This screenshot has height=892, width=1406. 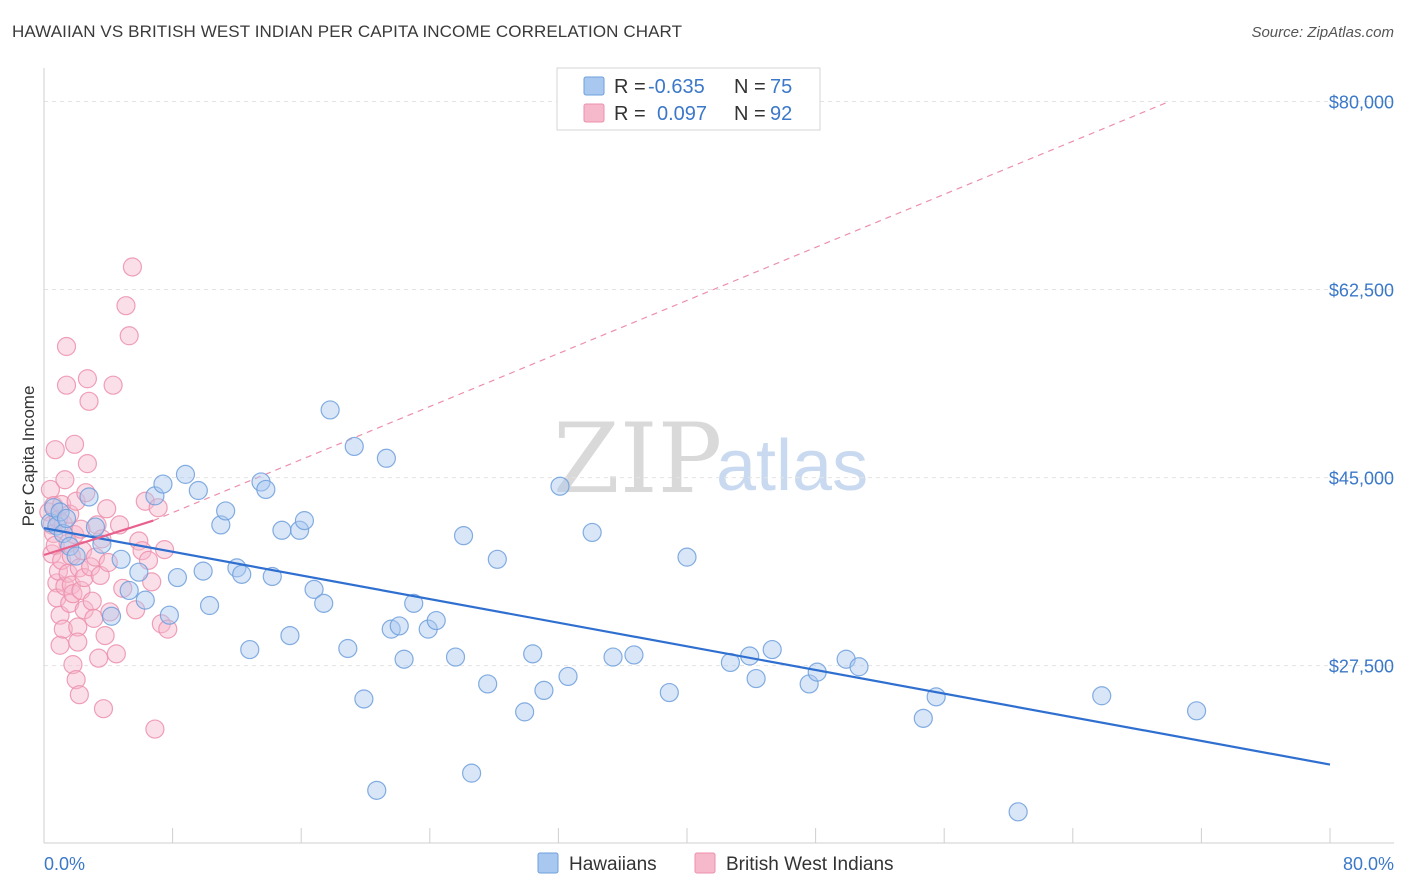 What do you see at coordinates (682, 114) in the screenshot?
I see `legend-r-value-2: 0.097` at bounding box center [682, 114].